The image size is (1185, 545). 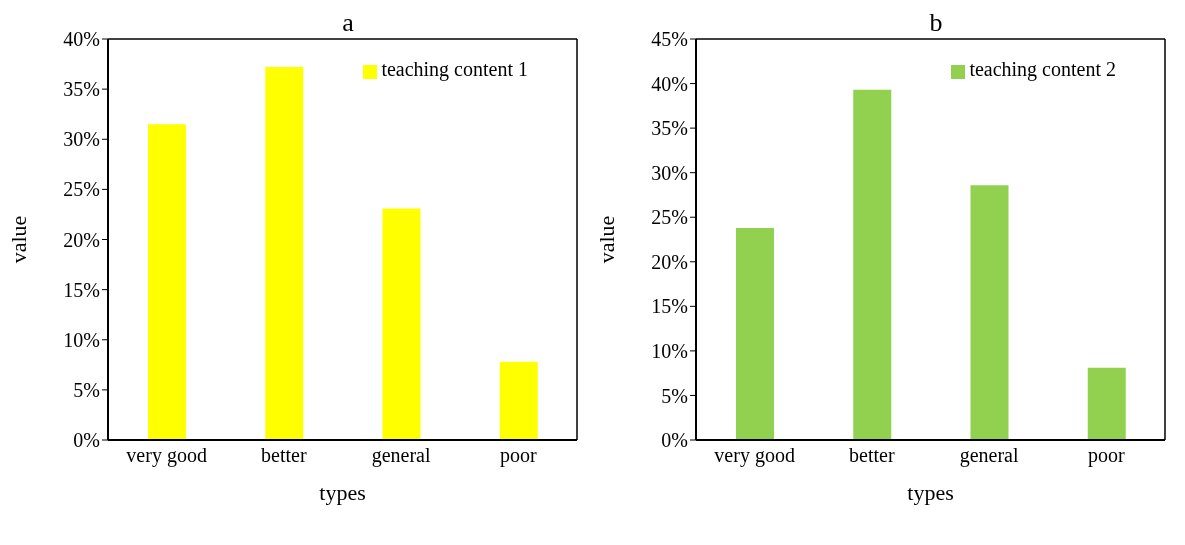 What do you see at coordinates (669, 39) in the screenshot?
I see `y-tick-label: 45%` at bounding box center [669, 39].